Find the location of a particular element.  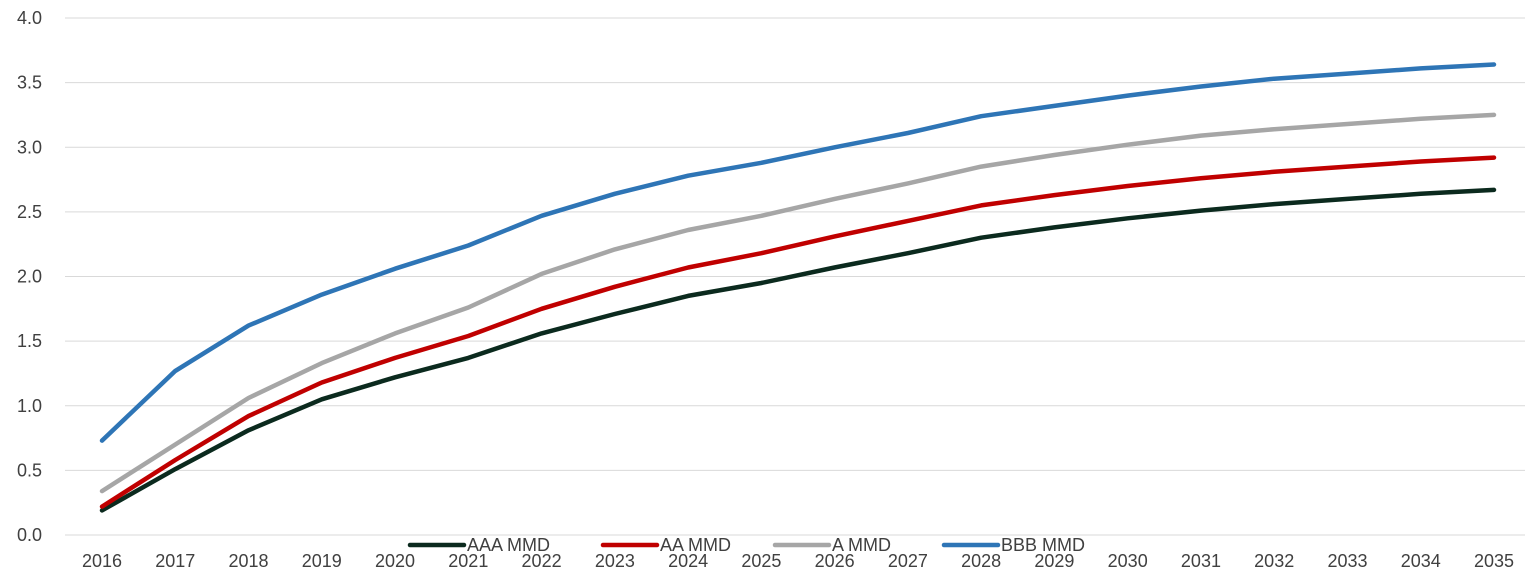

legend-item: BBB MMD is located at coordinates (1013, 545).